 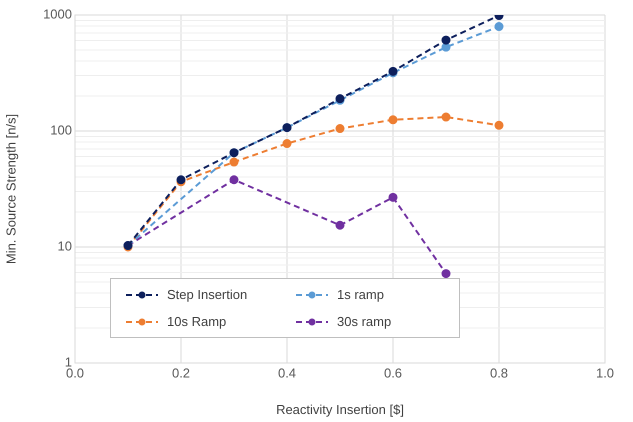 I want to click on x-tick-label: 0.2, so click(x=181, y=372).